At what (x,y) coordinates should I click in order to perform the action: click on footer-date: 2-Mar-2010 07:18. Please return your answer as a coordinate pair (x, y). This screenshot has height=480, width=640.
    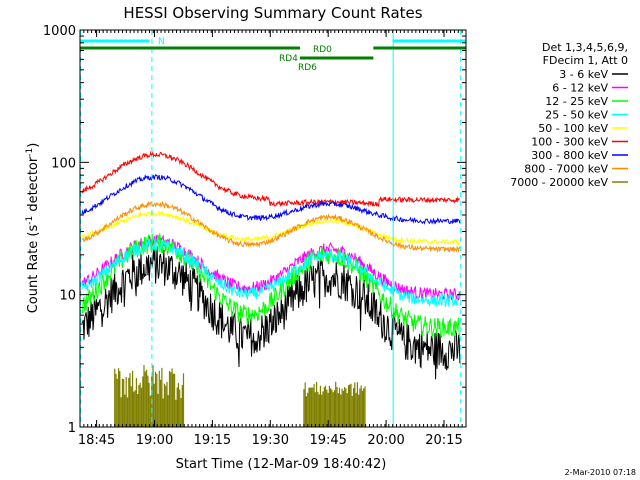
    Looking at the image, I should click on (600, 472).